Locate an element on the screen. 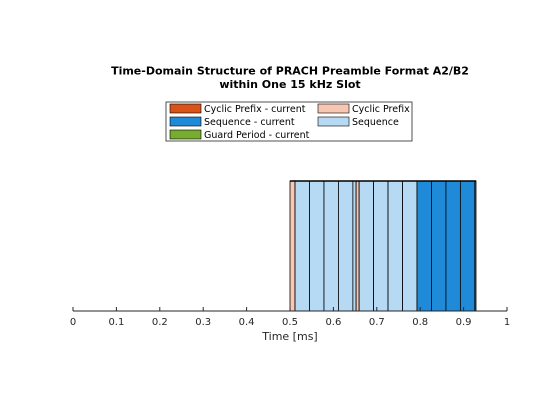 The height and width of the screenshot is (420, 560). x-tick-label: 0.7 is located at coordinates (377, 322).